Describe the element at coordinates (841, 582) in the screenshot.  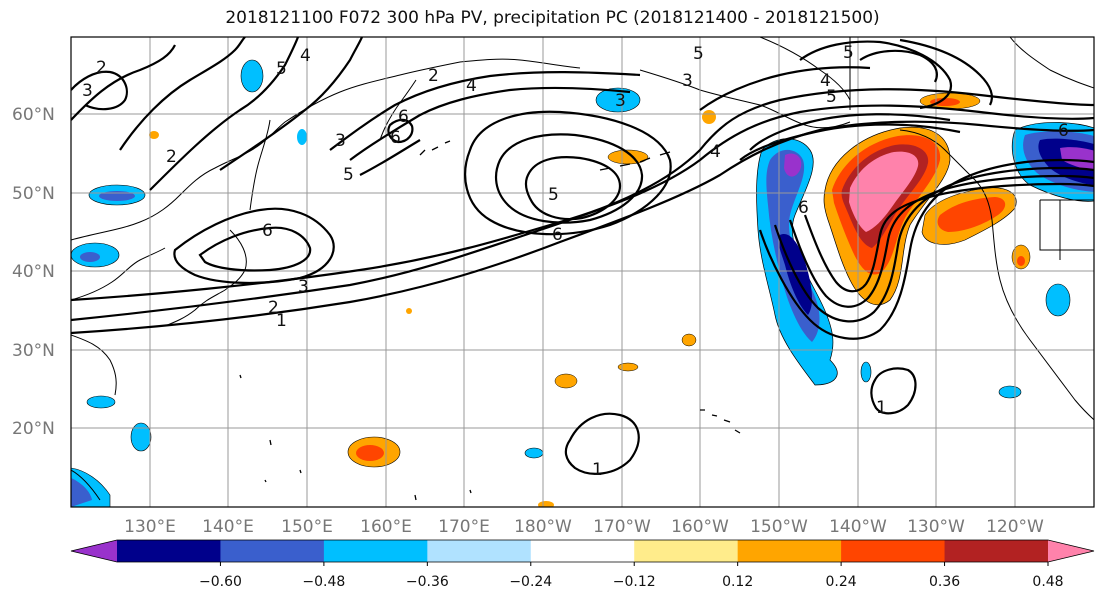
I see `colorbar-tick-label: 0.24` at that location.